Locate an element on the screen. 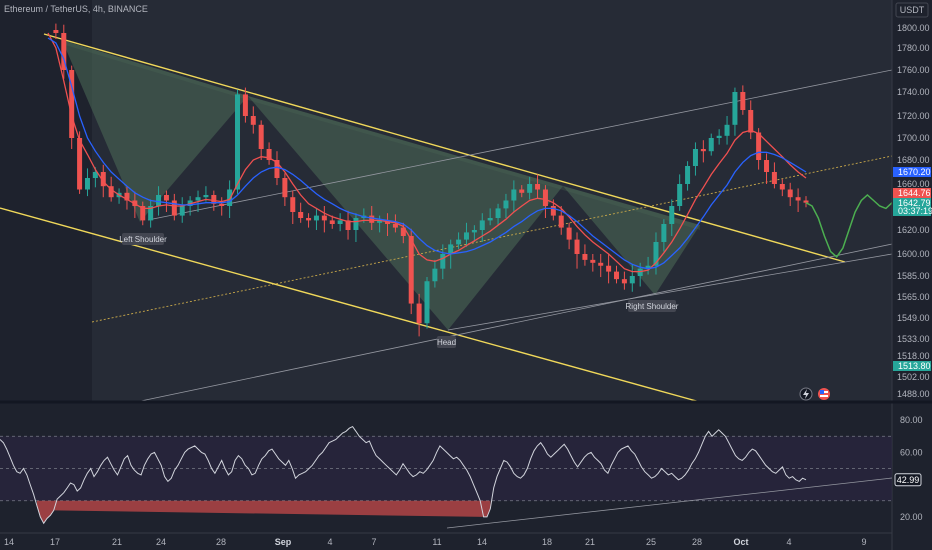 Image resolution: width=932 pixels, height=550 pixels. rsi-tick-label: 60.00 is located at coordinates (911, 452).